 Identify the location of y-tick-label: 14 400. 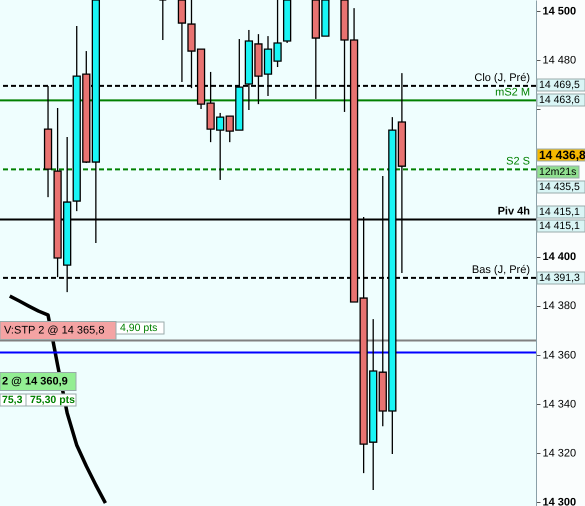
(559, 257).